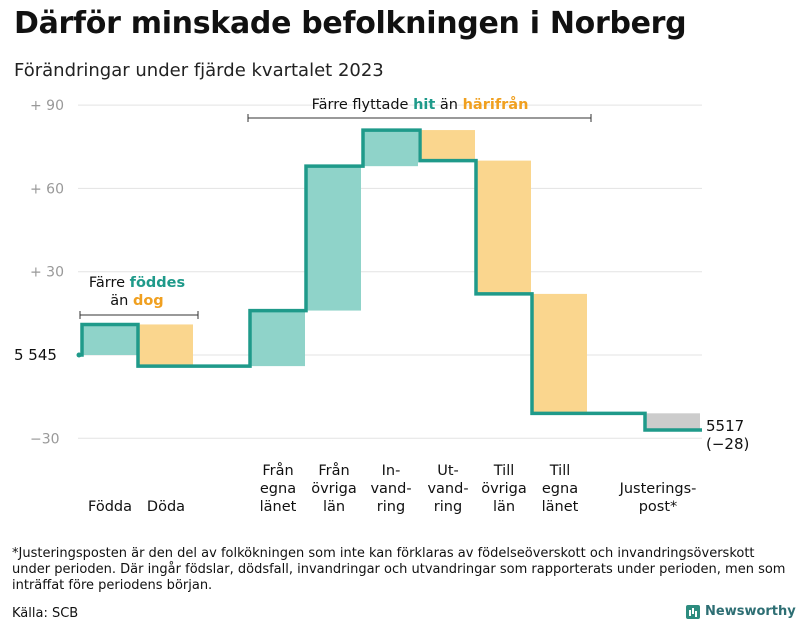 Image resolution: width=800 pixels, height=625 pixels. What do you see at coordinates (728, 444) in the screenshot?
I see `end-change: (−28)` at bounding box center [728, 444].